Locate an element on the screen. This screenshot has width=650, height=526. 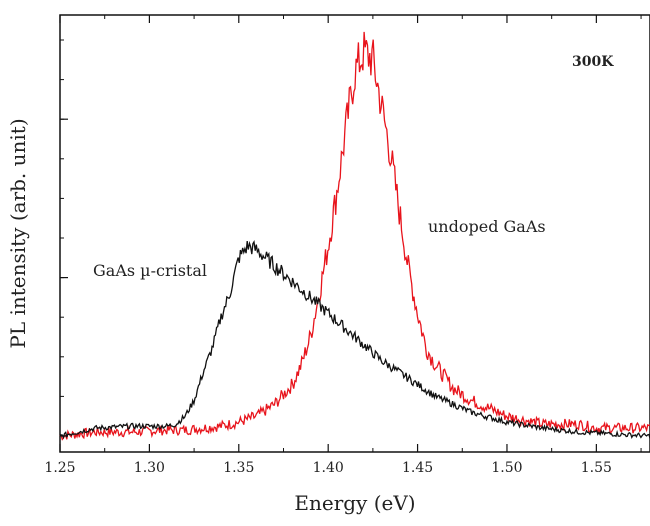
x-tick-label: 1.30 is located at coordinates (149, 468).